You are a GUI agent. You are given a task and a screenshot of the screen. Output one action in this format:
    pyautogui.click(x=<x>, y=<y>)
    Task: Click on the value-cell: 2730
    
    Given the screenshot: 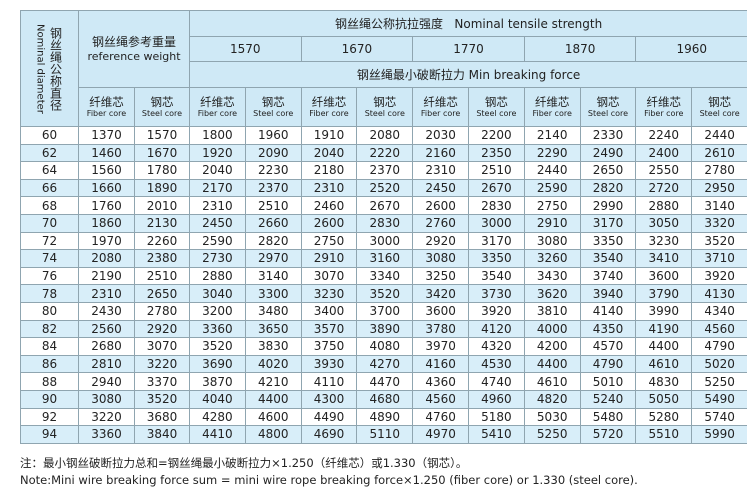 What is the action you would take?
    pyautogui.click(x=217, y=258)
    